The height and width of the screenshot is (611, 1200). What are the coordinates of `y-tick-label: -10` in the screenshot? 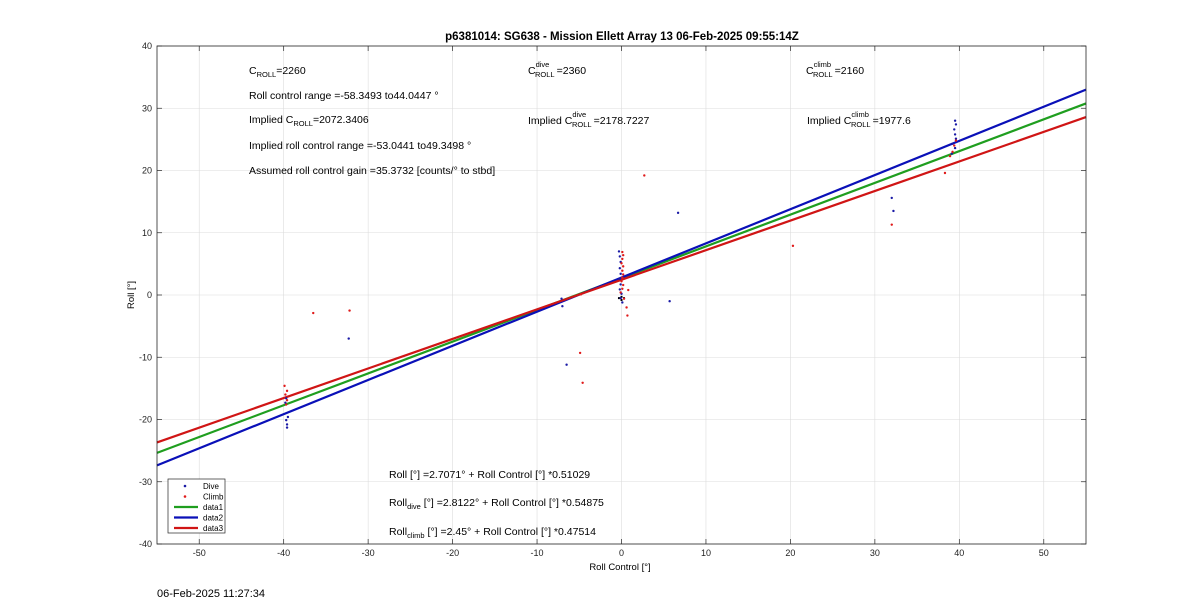 It's located at (145, 357).